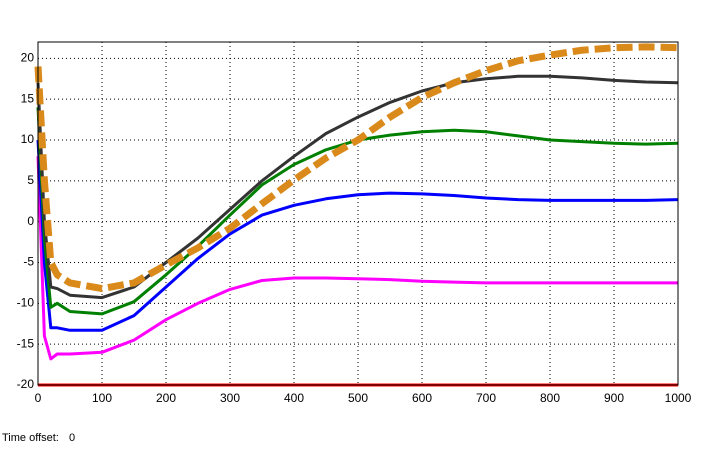 This screenshot has width=704, height=454. What do you see at coordinates (26, 303) in the screenshot?
I see `y-tick-label: -10` at bounding box center [26, 303].